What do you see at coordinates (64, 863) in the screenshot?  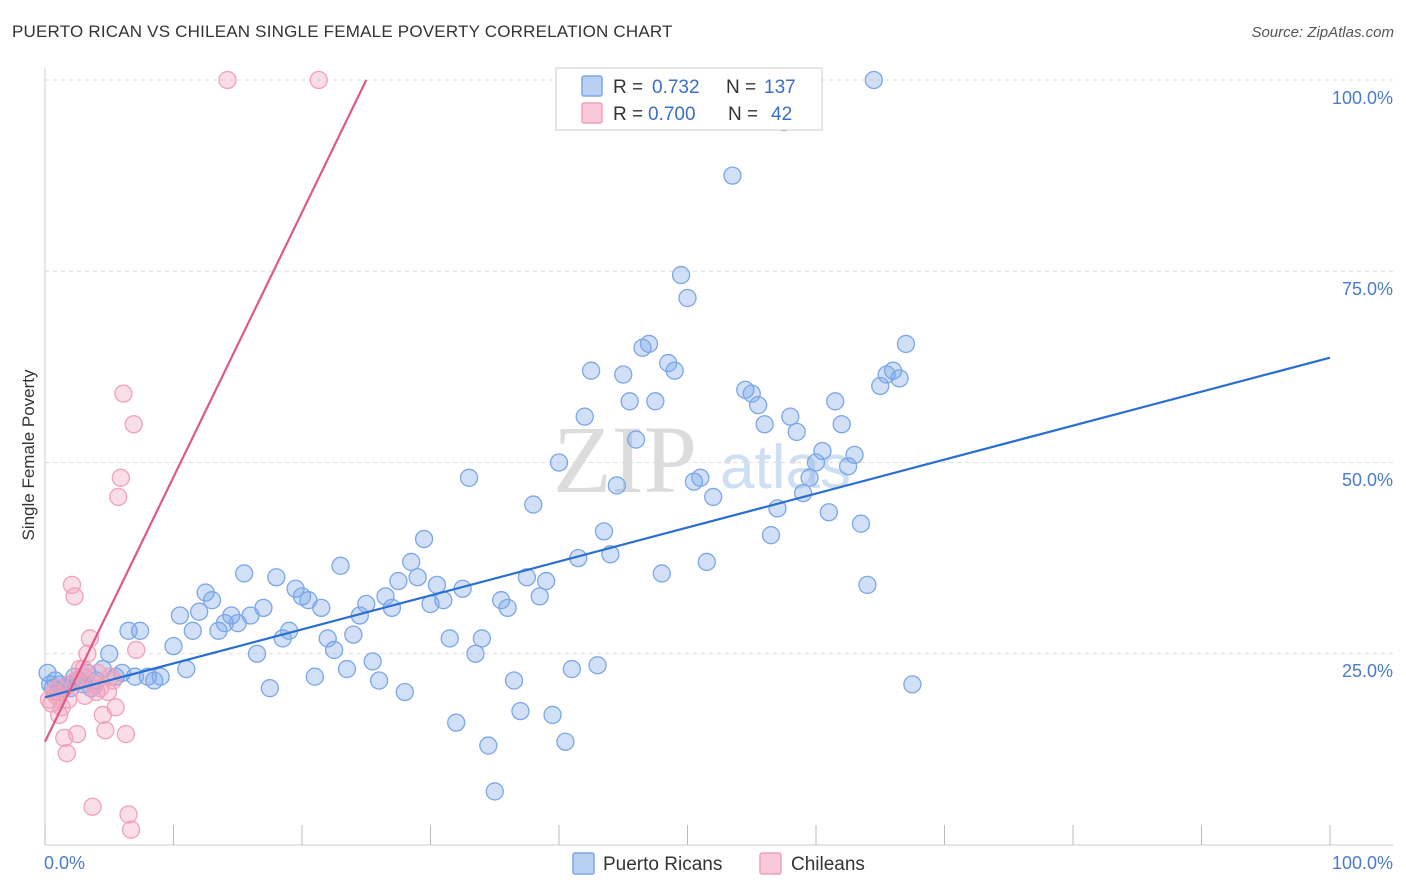 I see `x-tick-label-min: 0.0%` at bounding box center [64, 863].